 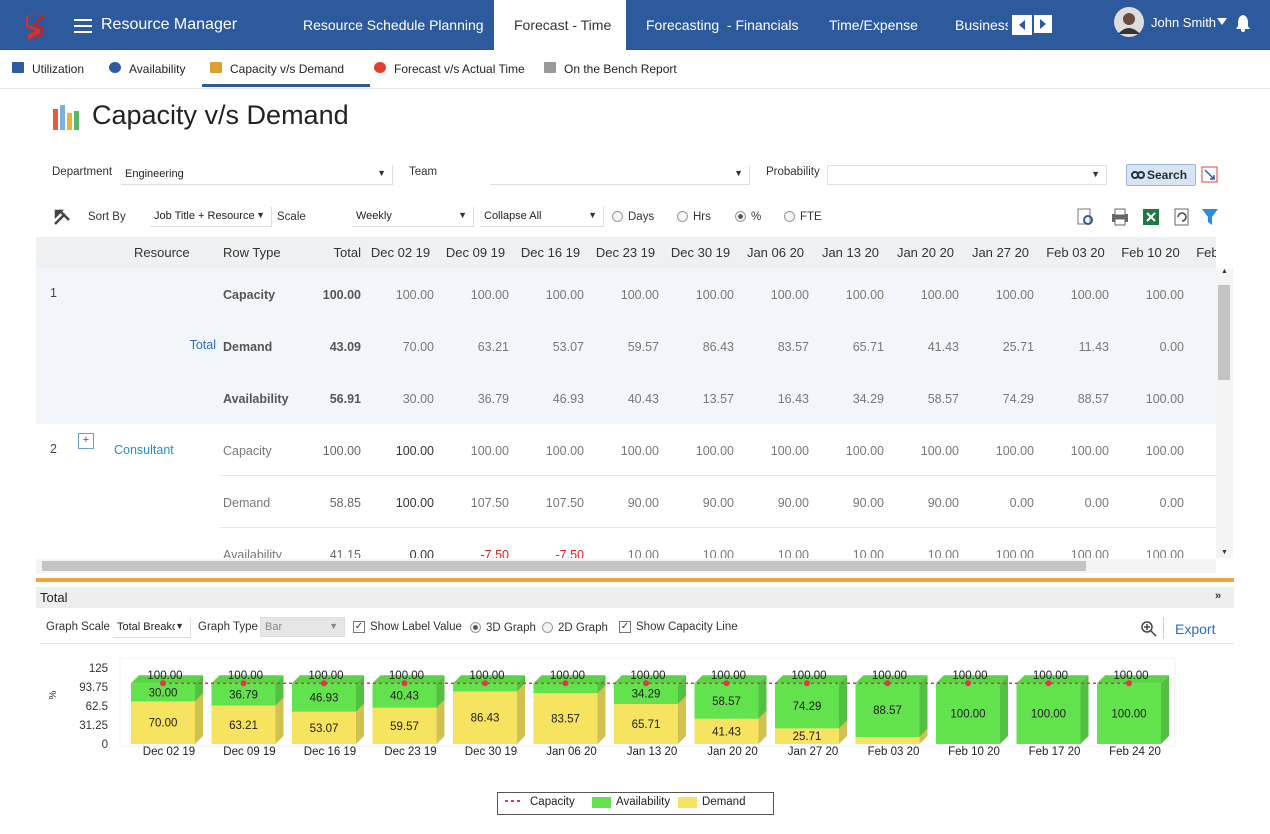 I want to click on column-header: Row Type, so click(x=252, y=252).